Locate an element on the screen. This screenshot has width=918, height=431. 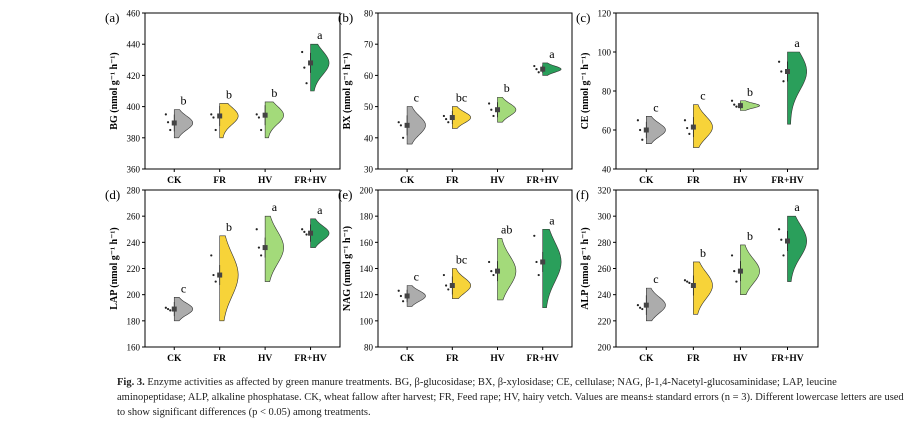
y-axis-label: LAP (nmol g⁻¹ h⁻¹) is located at coordinates (114, 268).